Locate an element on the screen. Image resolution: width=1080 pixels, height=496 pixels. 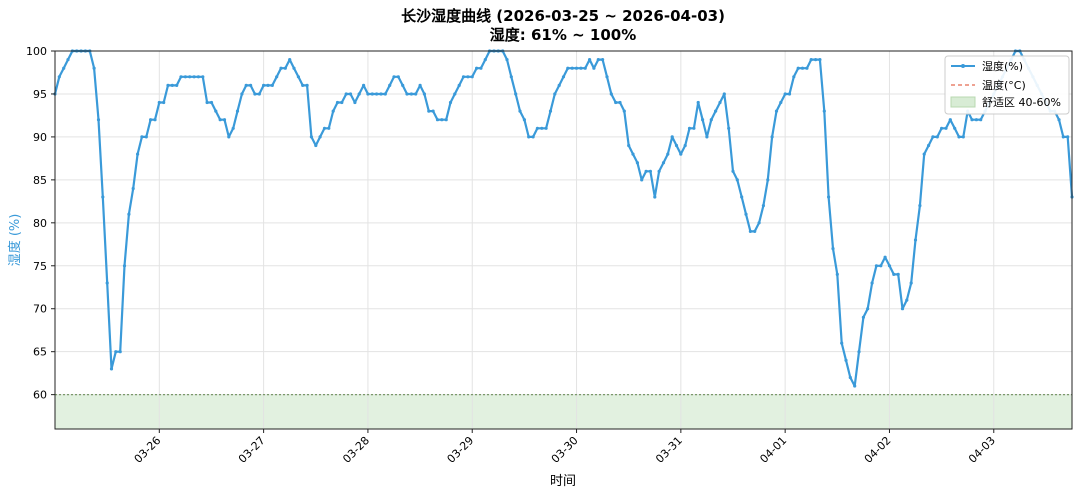
y-tick-label: 80 is located at coordinates (40, 223).